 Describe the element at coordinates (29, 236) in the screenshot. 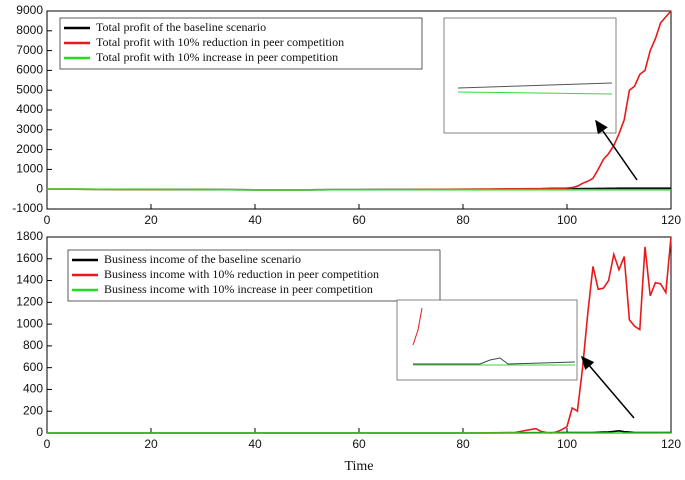

I see `y-tick-label: 1800` at that location.